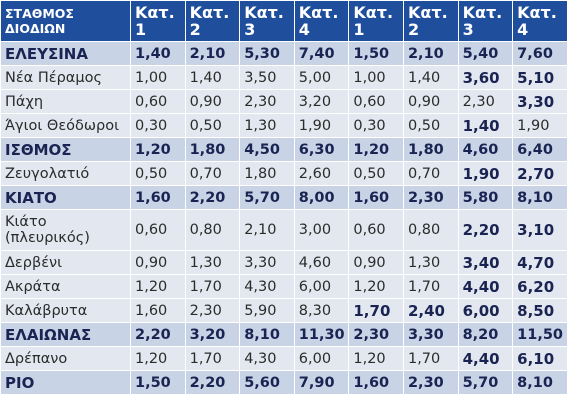  Describe the element at coordinates (267, 149) in the screenshot. I see `price-cell: 4,50` at that location.